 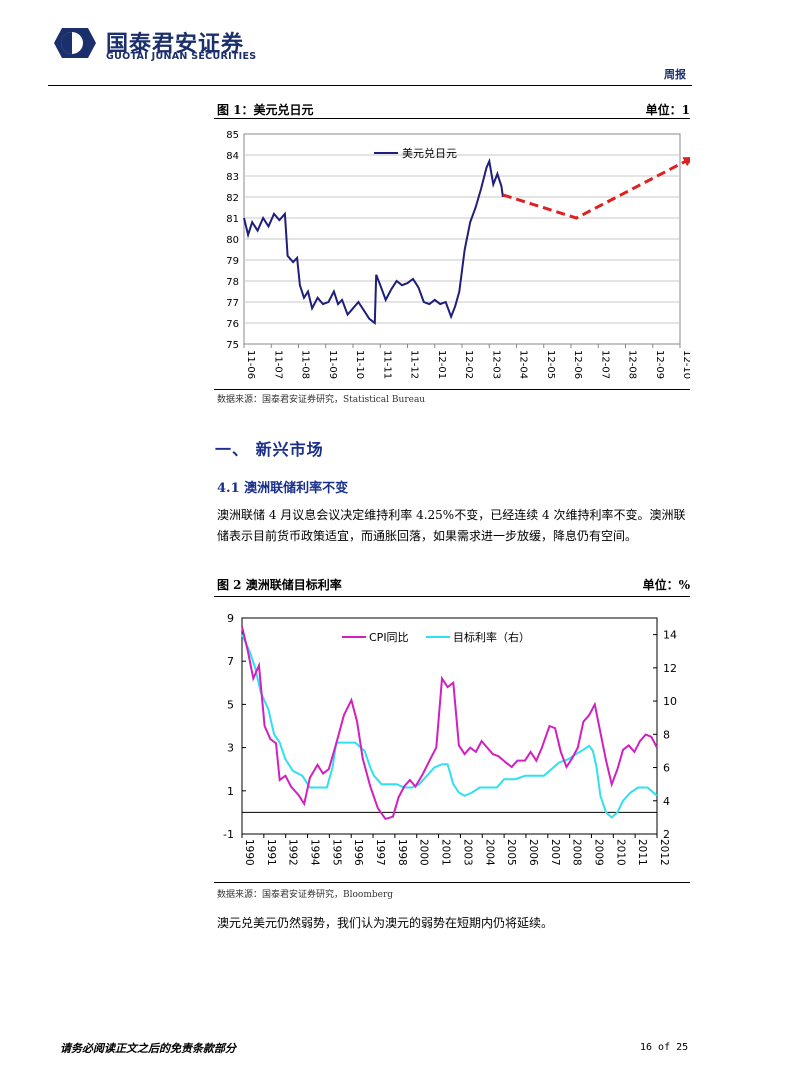 What do you see at coordinates (596, 188) in the screenshot?
I see `forecast-dashed-line` at bounding box center [596, 188].